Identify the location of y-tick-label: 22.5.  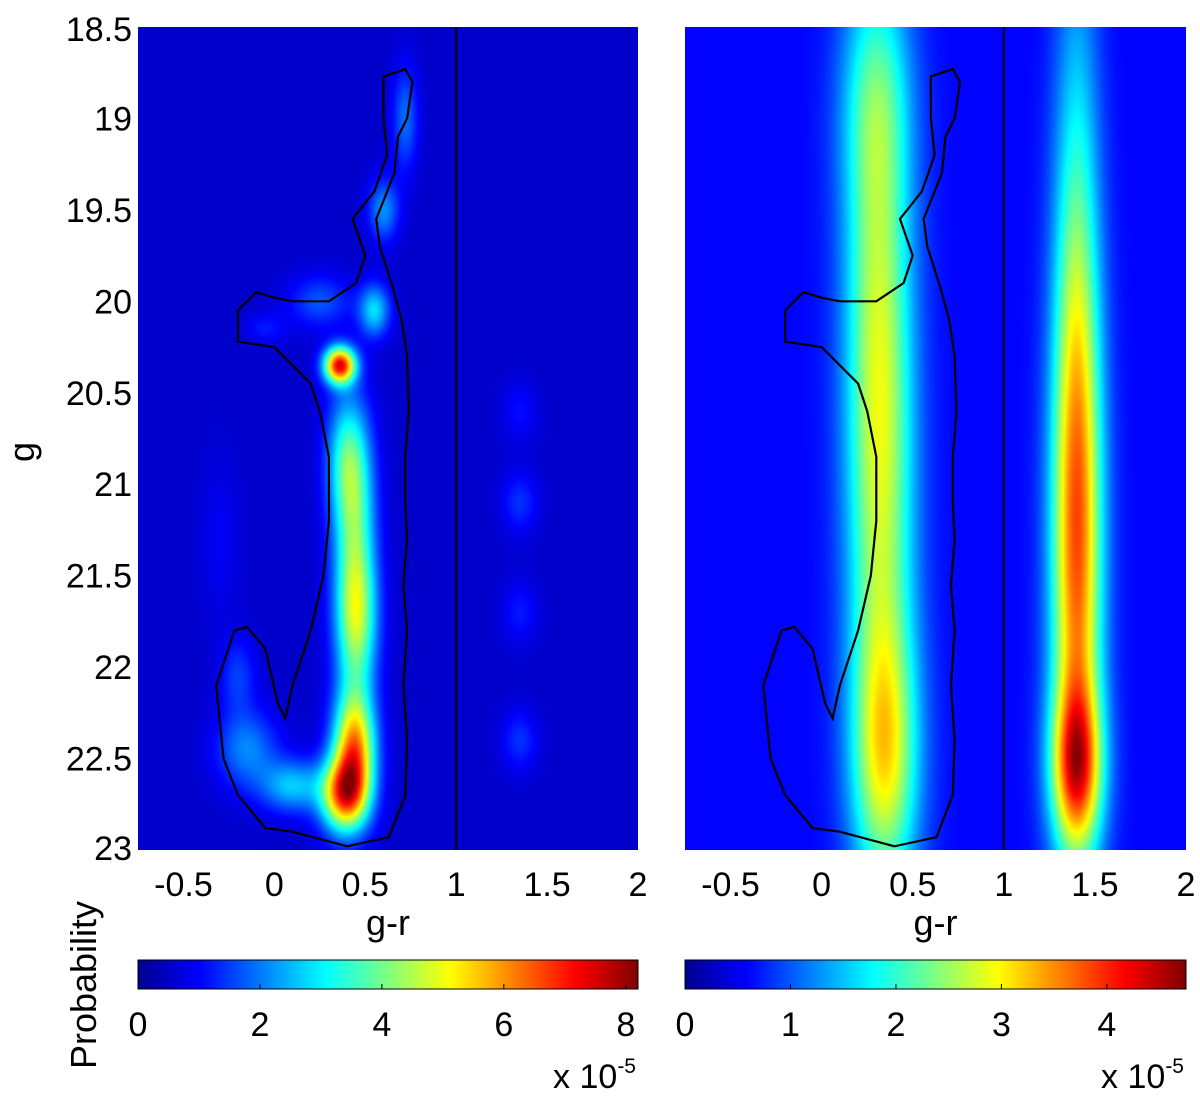
(99, 760).